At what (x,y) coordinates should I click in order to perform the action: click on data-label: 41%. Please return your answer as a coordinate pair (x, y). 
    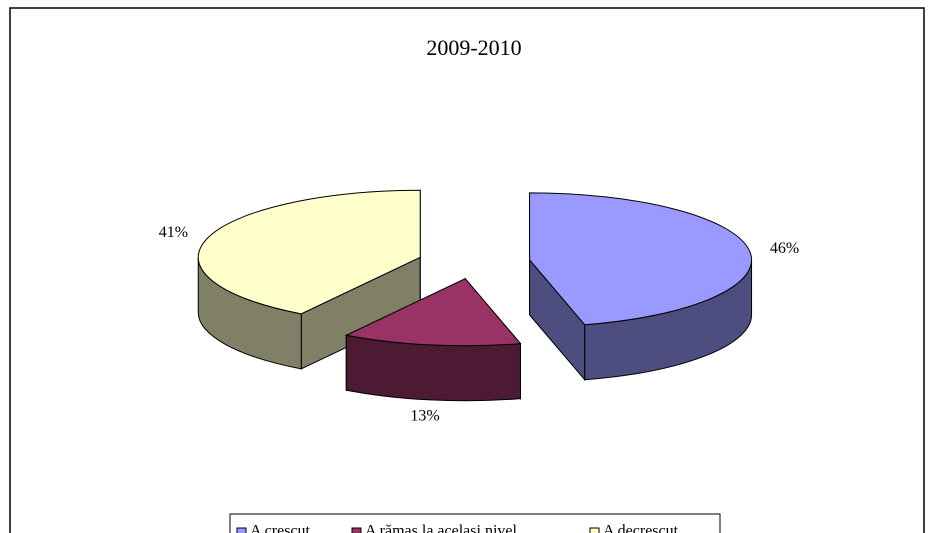
    Looking at the image, I should click on (173, 232).